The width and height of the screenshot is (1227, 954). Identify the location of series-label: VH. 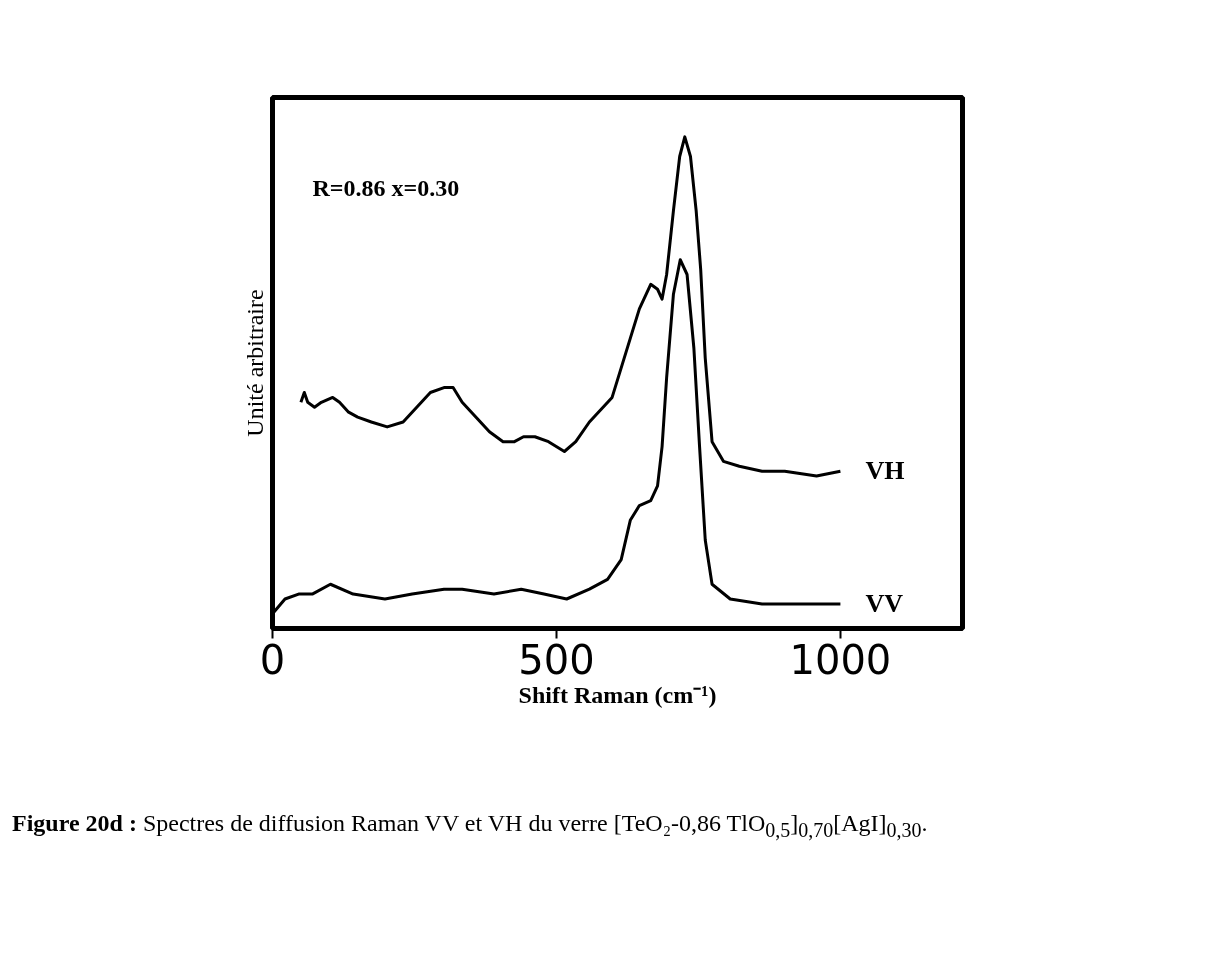
(885, 471).